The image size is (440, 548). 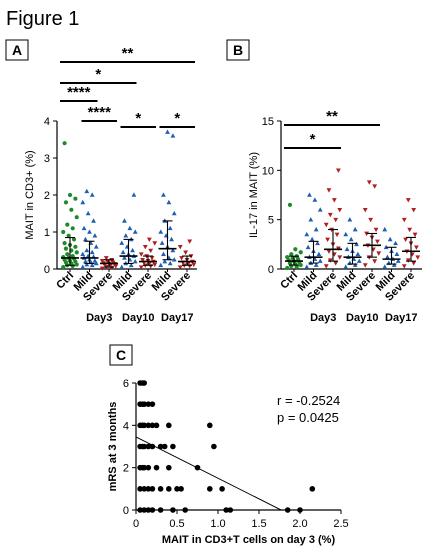 What do you see at coordinates (299, 524) in the screenshot?
I see `x-tick-label: 2.0` at bounding box center [299, 524].